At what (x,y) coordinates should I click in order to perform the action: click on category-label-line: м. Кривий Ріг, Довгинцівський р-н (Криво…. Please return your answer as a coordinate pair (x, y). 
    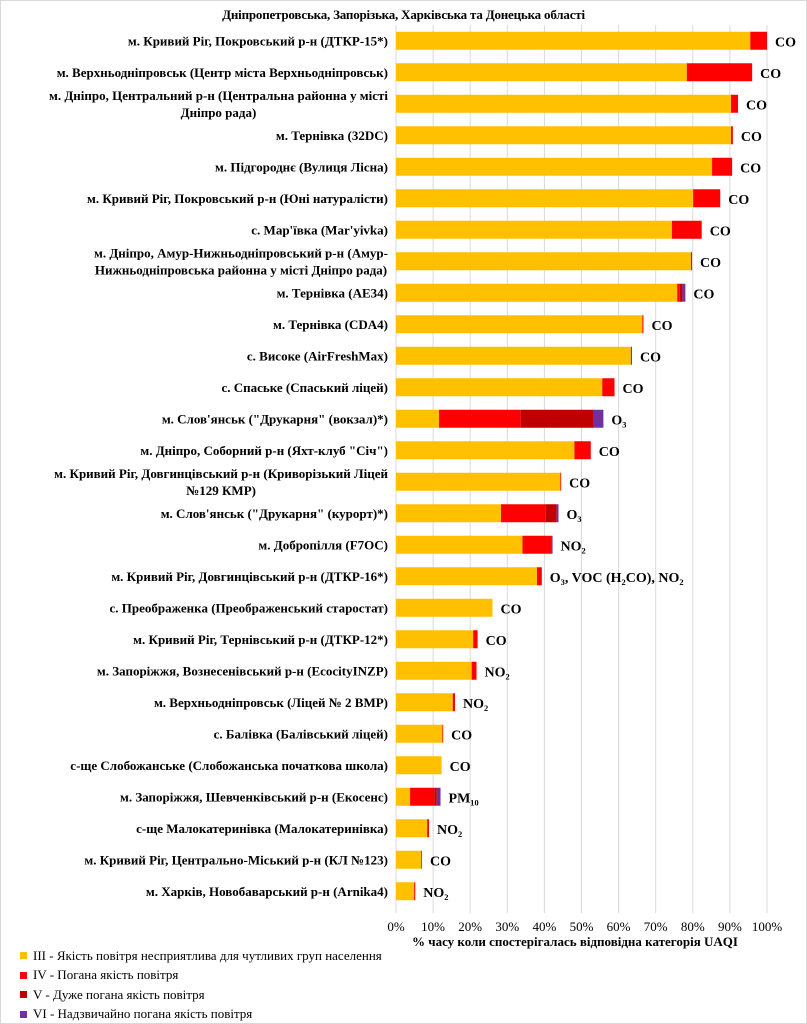
    Looking at the image, I should click on (221, 473).